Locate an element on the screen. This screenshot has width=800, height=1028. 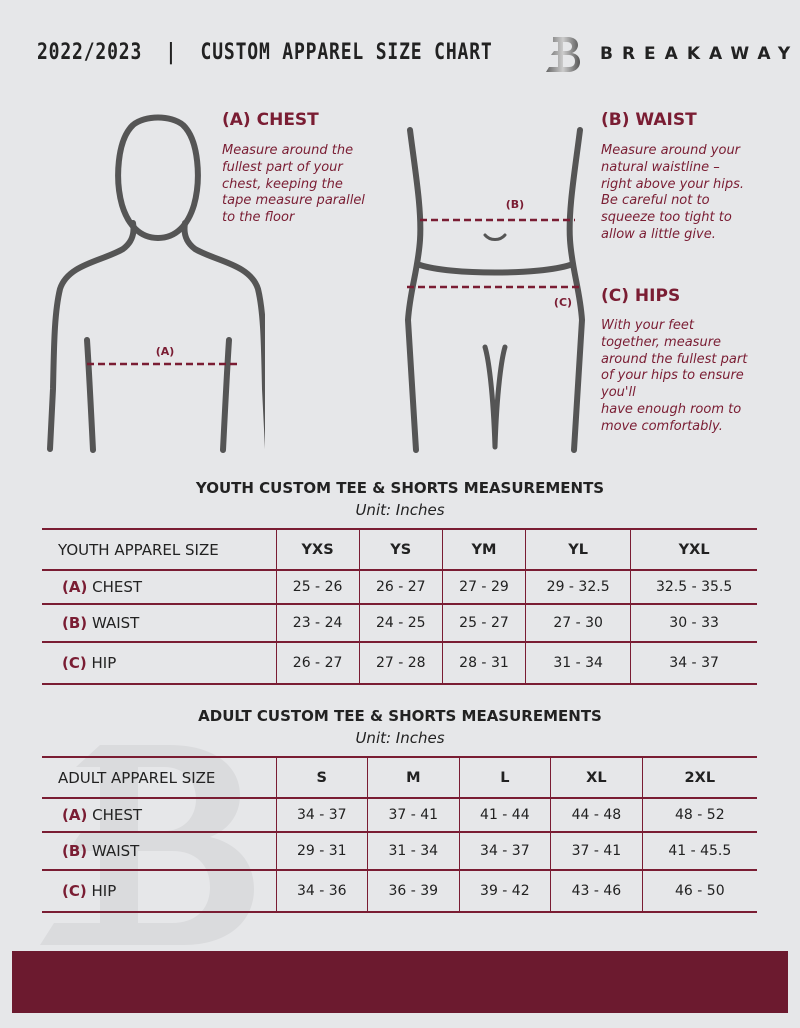
size-header: M is located at coordinates (413, 778).